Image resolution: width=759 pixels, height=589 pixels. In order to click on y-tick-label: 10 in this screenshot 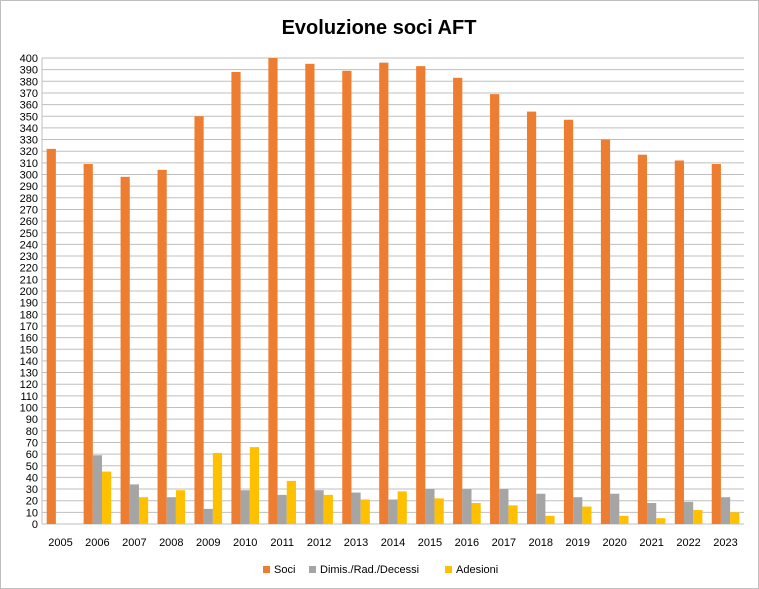, I will do `click(32, 513)`.